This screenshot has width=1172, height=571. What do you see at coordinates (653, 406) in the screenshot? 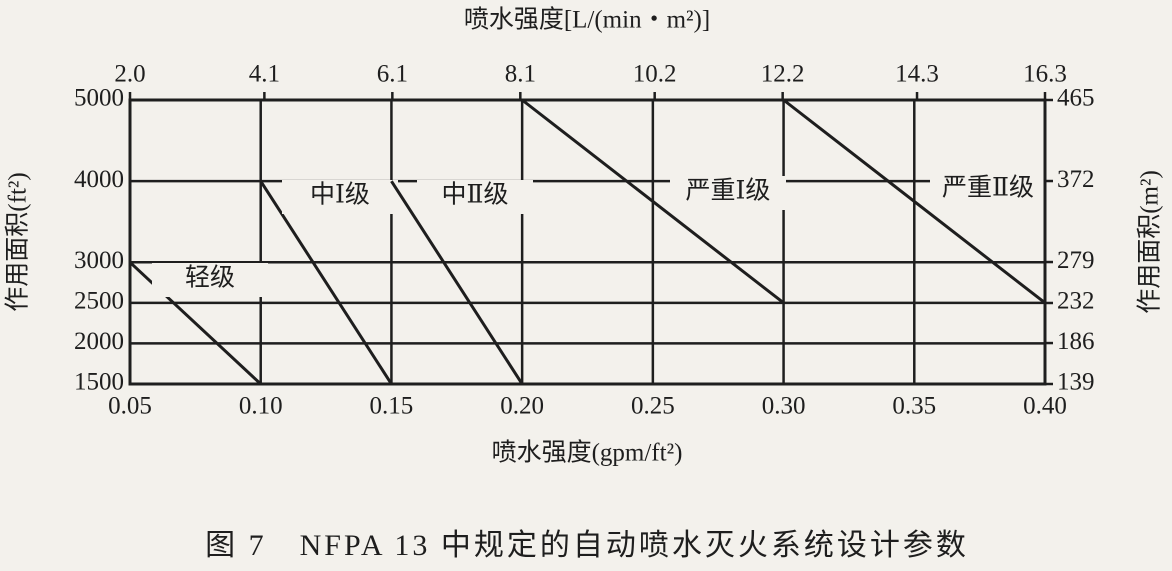
I see `x-tick-label: 0.25` at bounding box center [653, 406].